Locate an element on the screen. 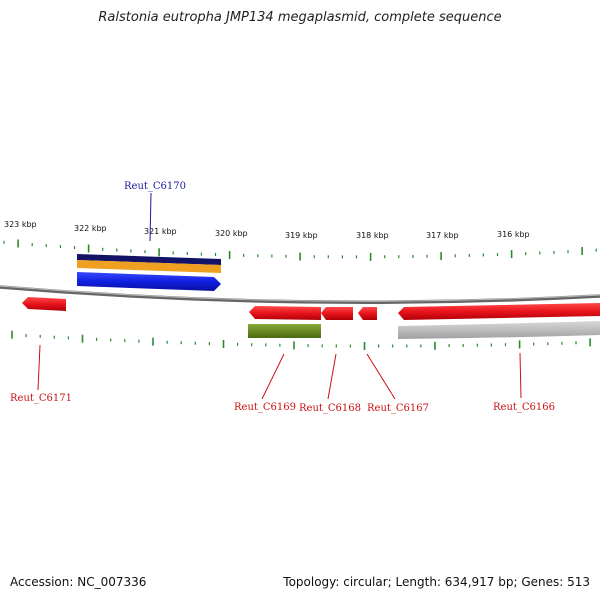 The image size is (600, 600). leader-reut-c6171 is located at coordinates (39, 367).